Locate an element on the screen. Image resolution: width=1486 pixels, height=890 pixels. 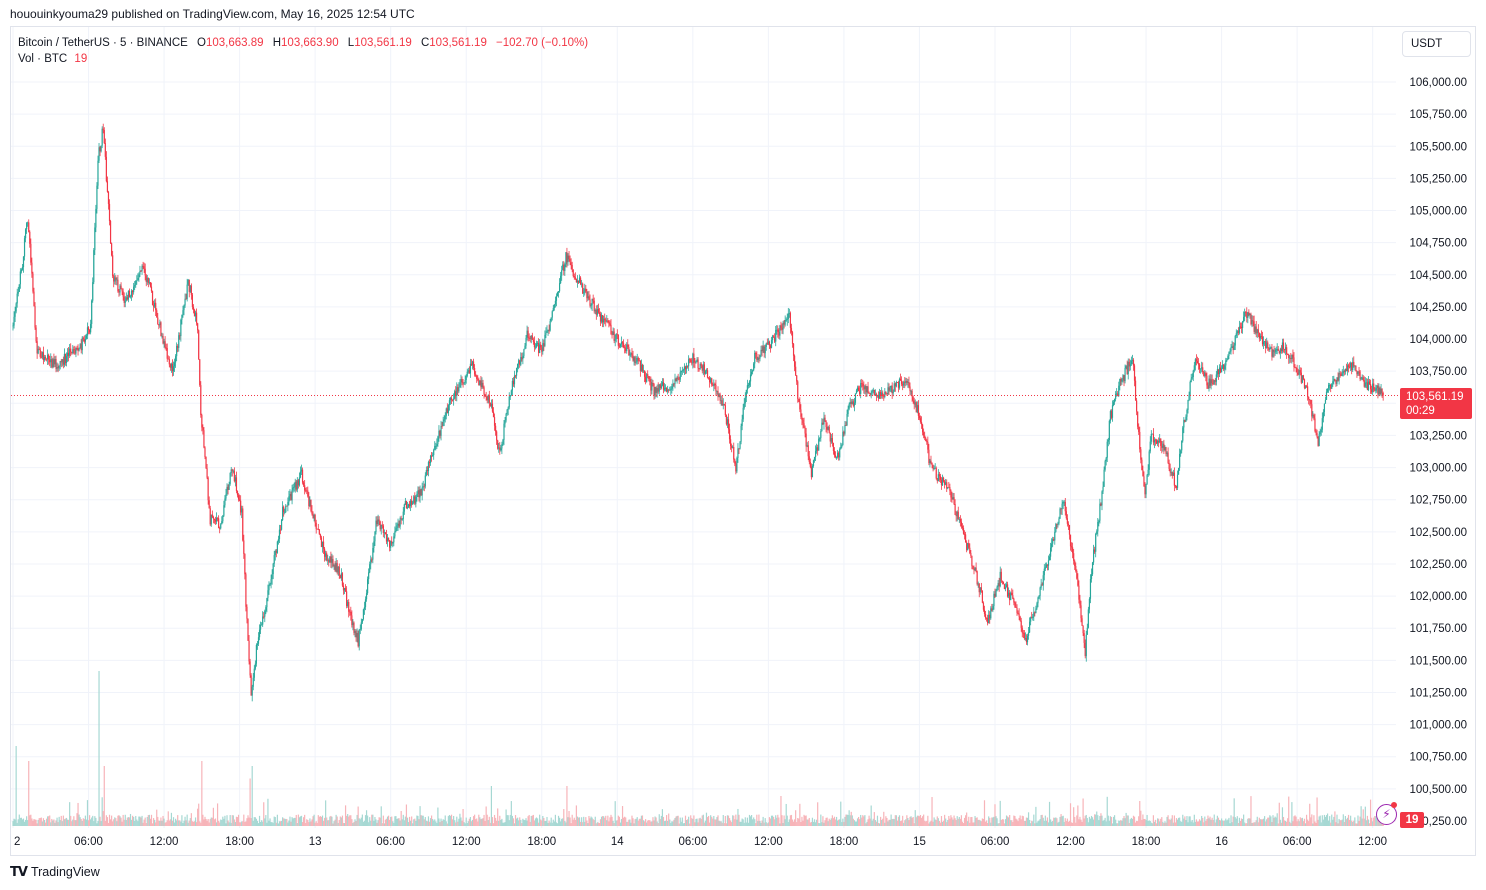
lightning-icon: ⚡ is located at coordinates (1386, 814).